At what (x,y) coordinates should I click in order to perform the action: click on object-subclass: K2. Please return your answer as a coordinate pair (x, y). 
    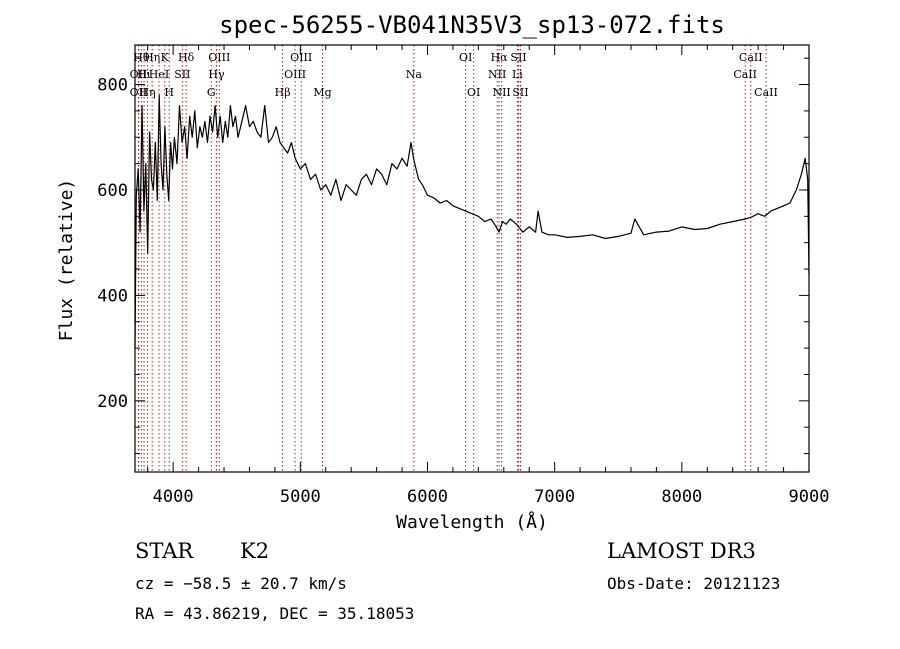
    Looking at the image, I should click on (254, 551).